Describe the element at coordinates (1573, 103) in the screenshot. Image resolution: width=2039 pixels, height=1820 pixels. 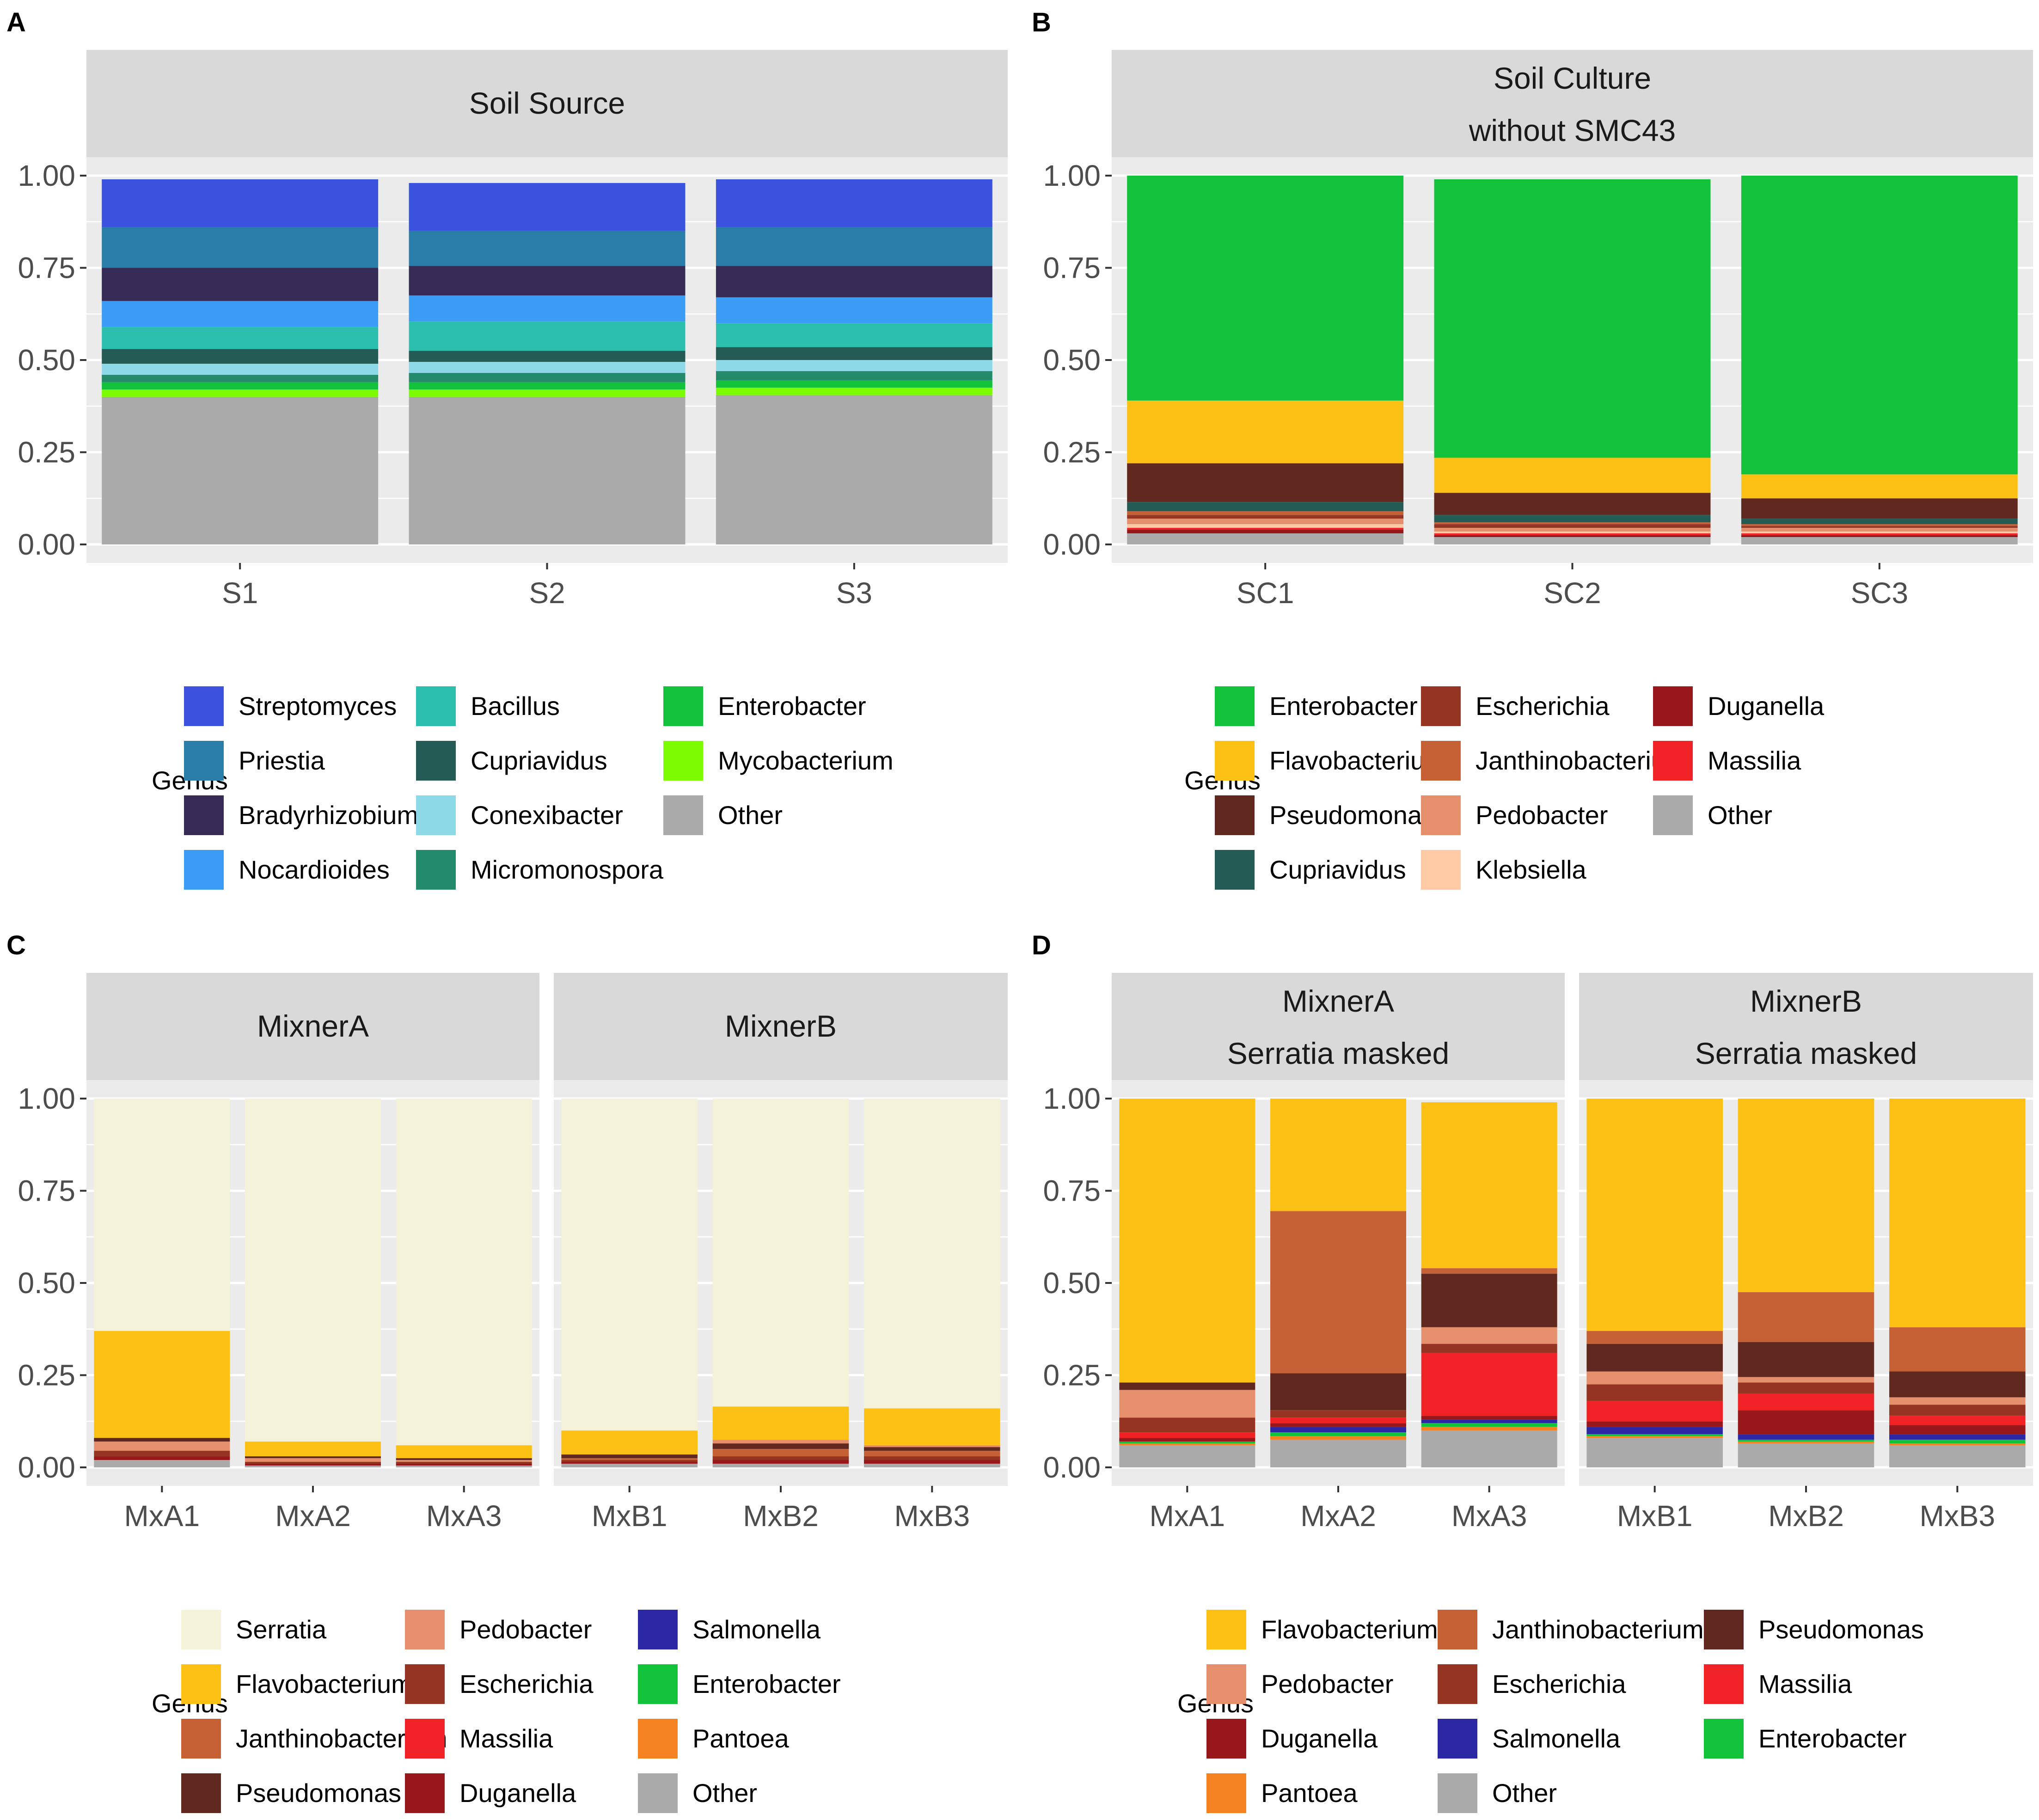
I see `facet-strip` at that location.